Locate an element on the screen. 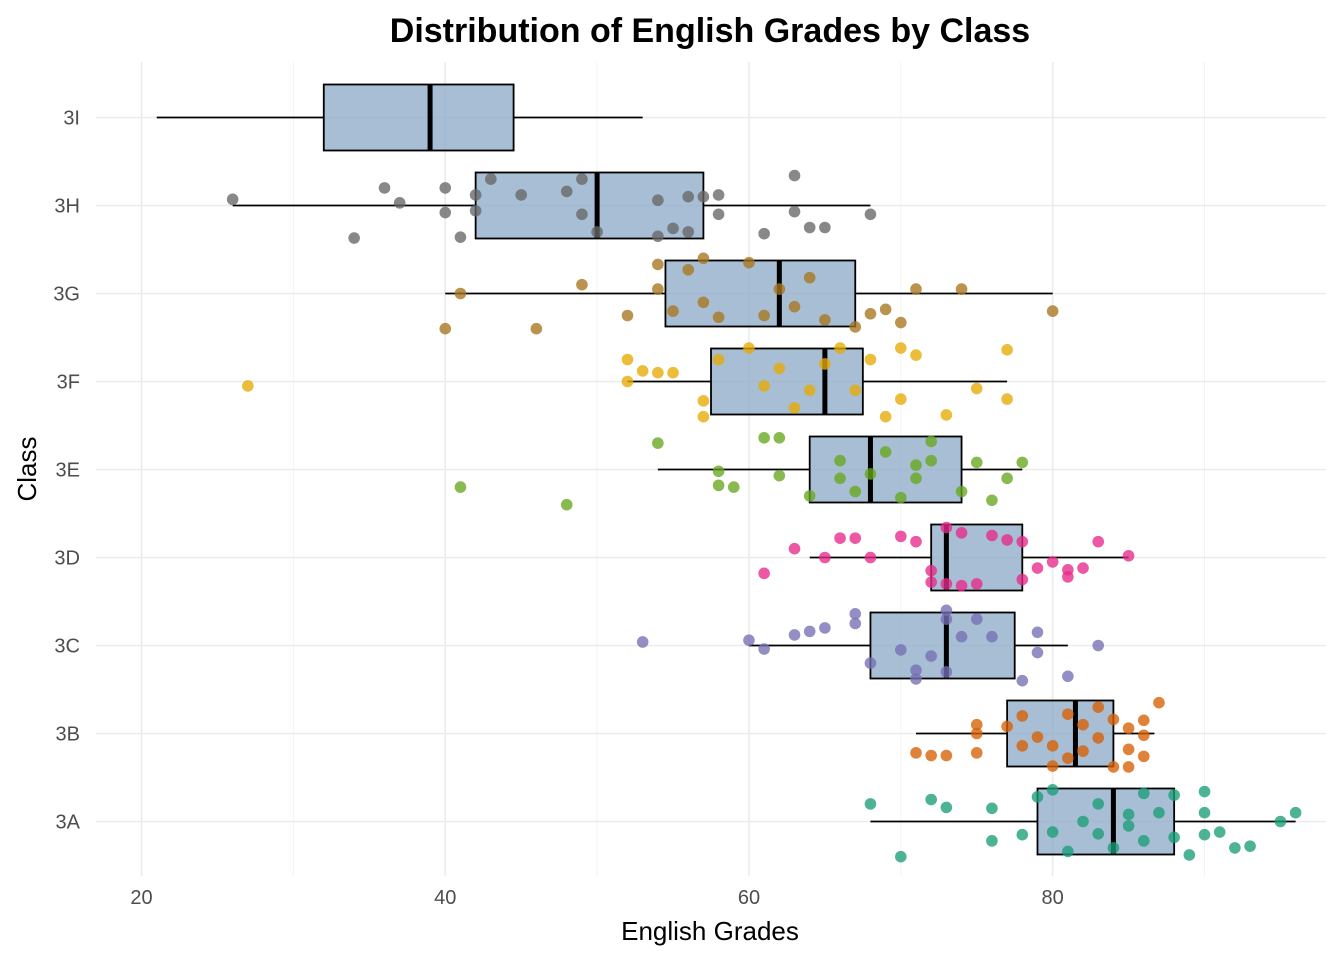 The image size is (1344, 960). y-tick-label: 3D is located at coordinates (67, 559).